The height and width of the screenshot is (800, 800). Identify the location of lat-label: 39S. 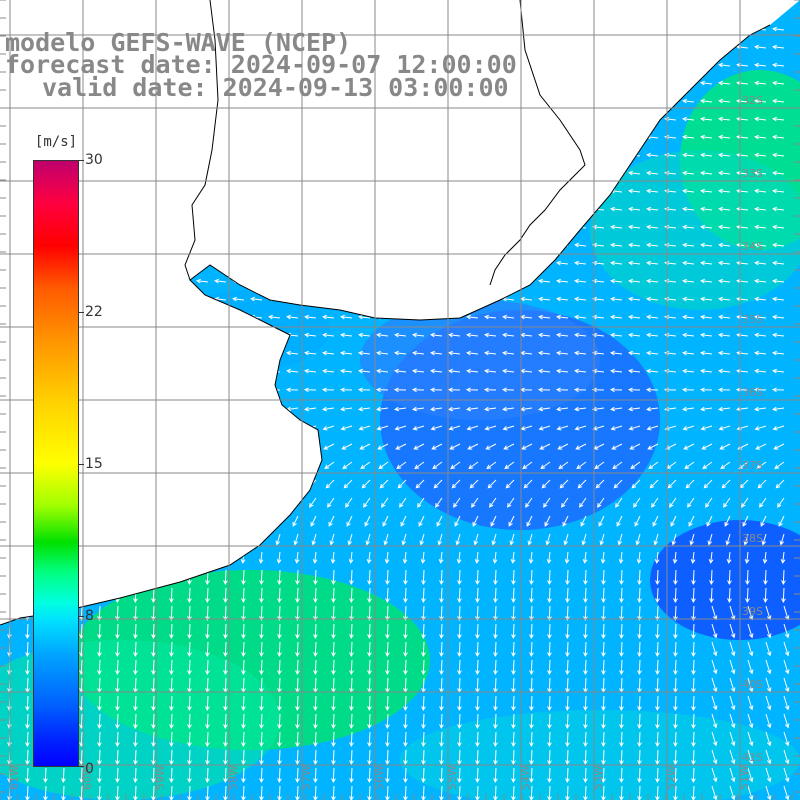
(752, 611).